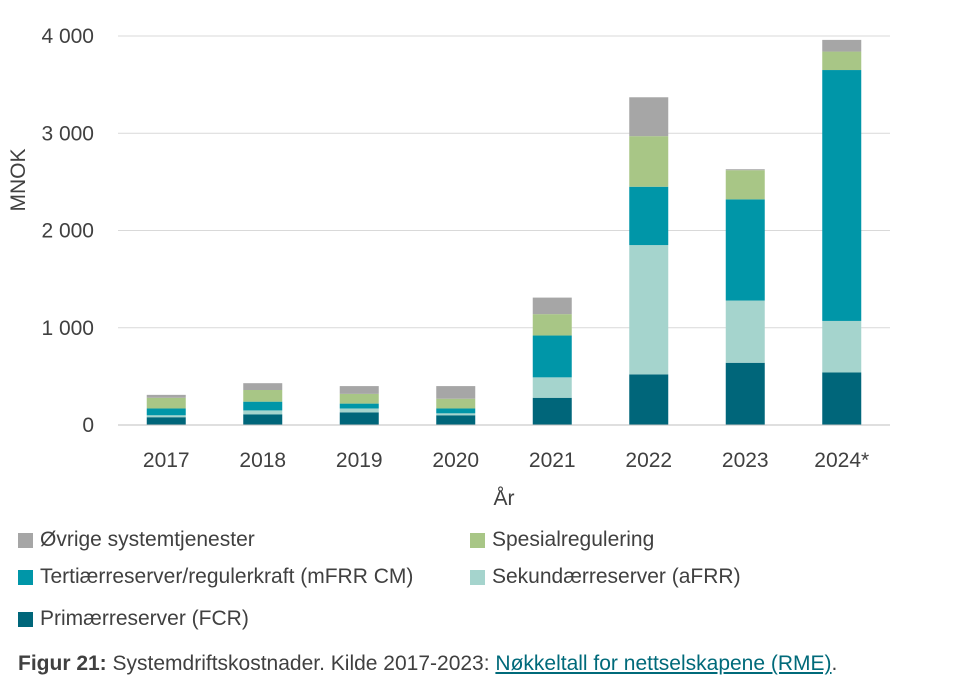 This screenshot has height=698, width=957. What do you see at coordinates (166, 460) in the screenshot?
I see `x-tick-label: 2017` at bounding box center [166, 460].